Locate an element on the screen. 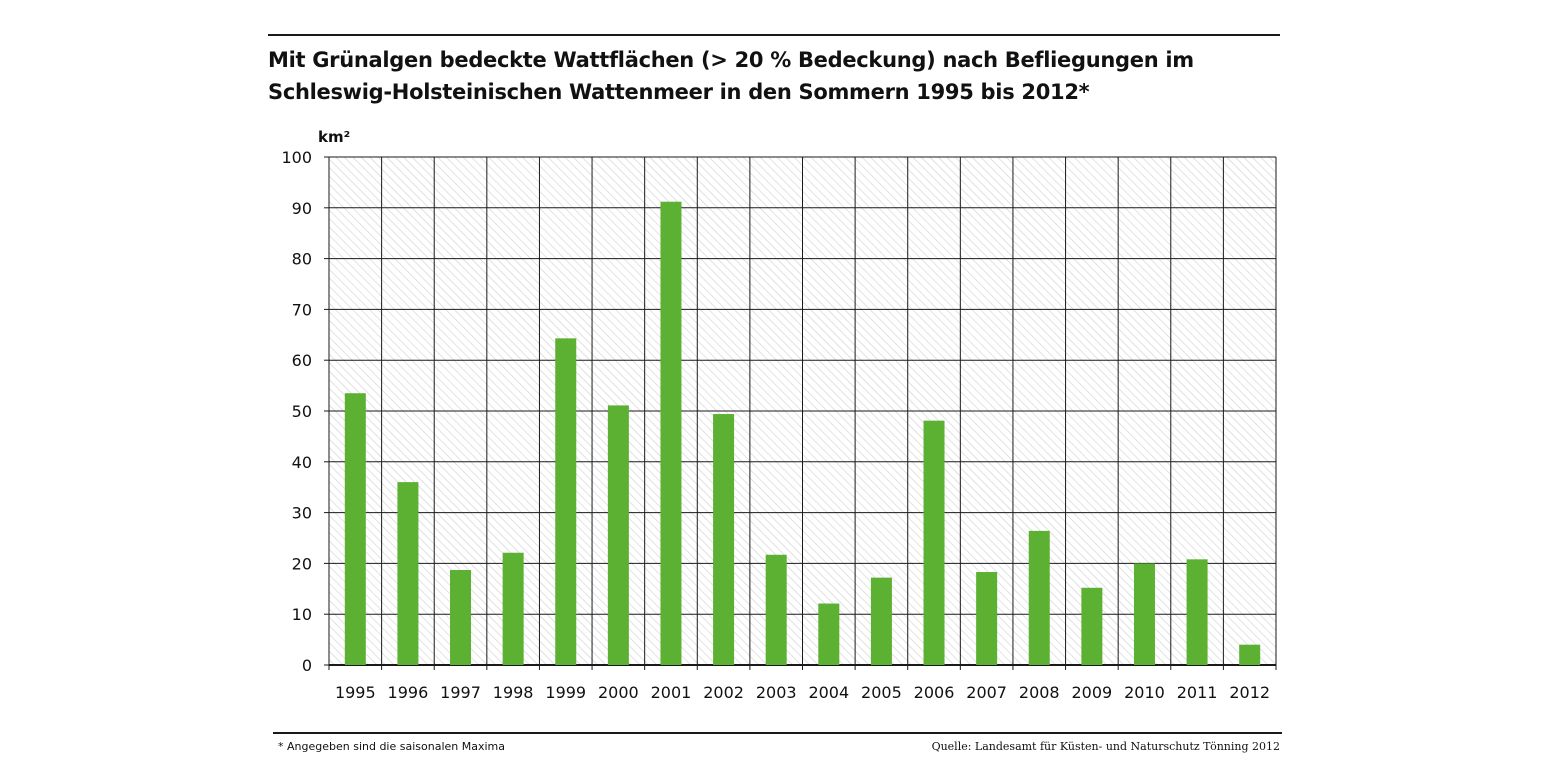 This screenshot has width=1545, height=775. bar-1998 is located at coordinates (513, 608).